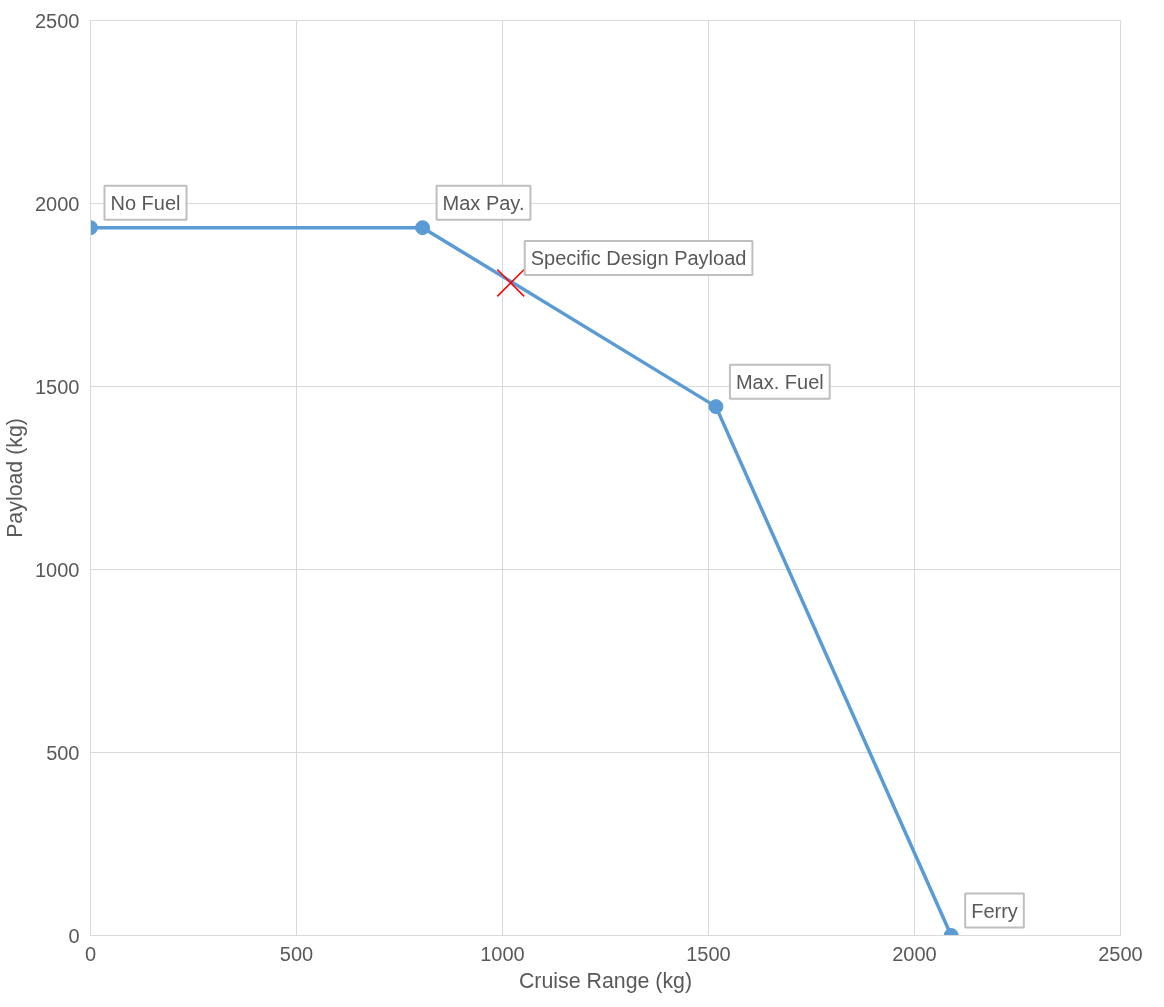 This screenshot has width=1164, height=1007. I want to click on annotation: Specific Design Payload, so click(638, 257).